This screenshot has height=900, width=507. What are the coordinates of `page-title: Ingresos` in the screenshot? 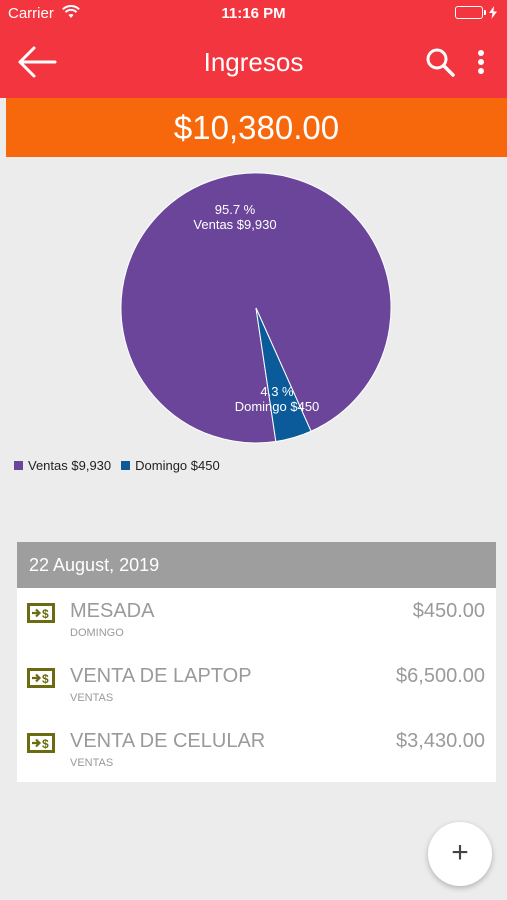 It's located at (253, 62).